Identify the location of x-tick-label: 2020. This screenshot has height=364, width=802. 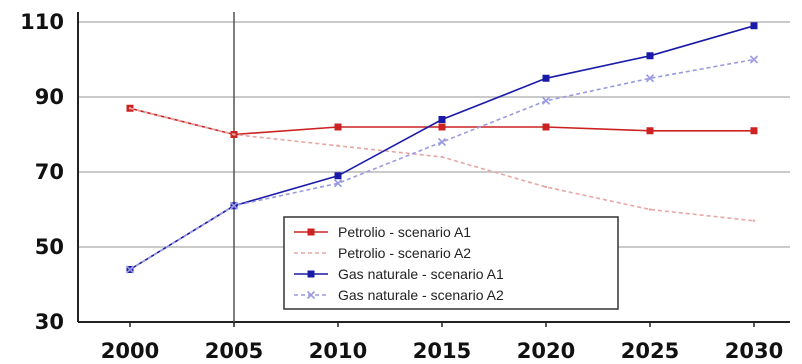
(546, 351).